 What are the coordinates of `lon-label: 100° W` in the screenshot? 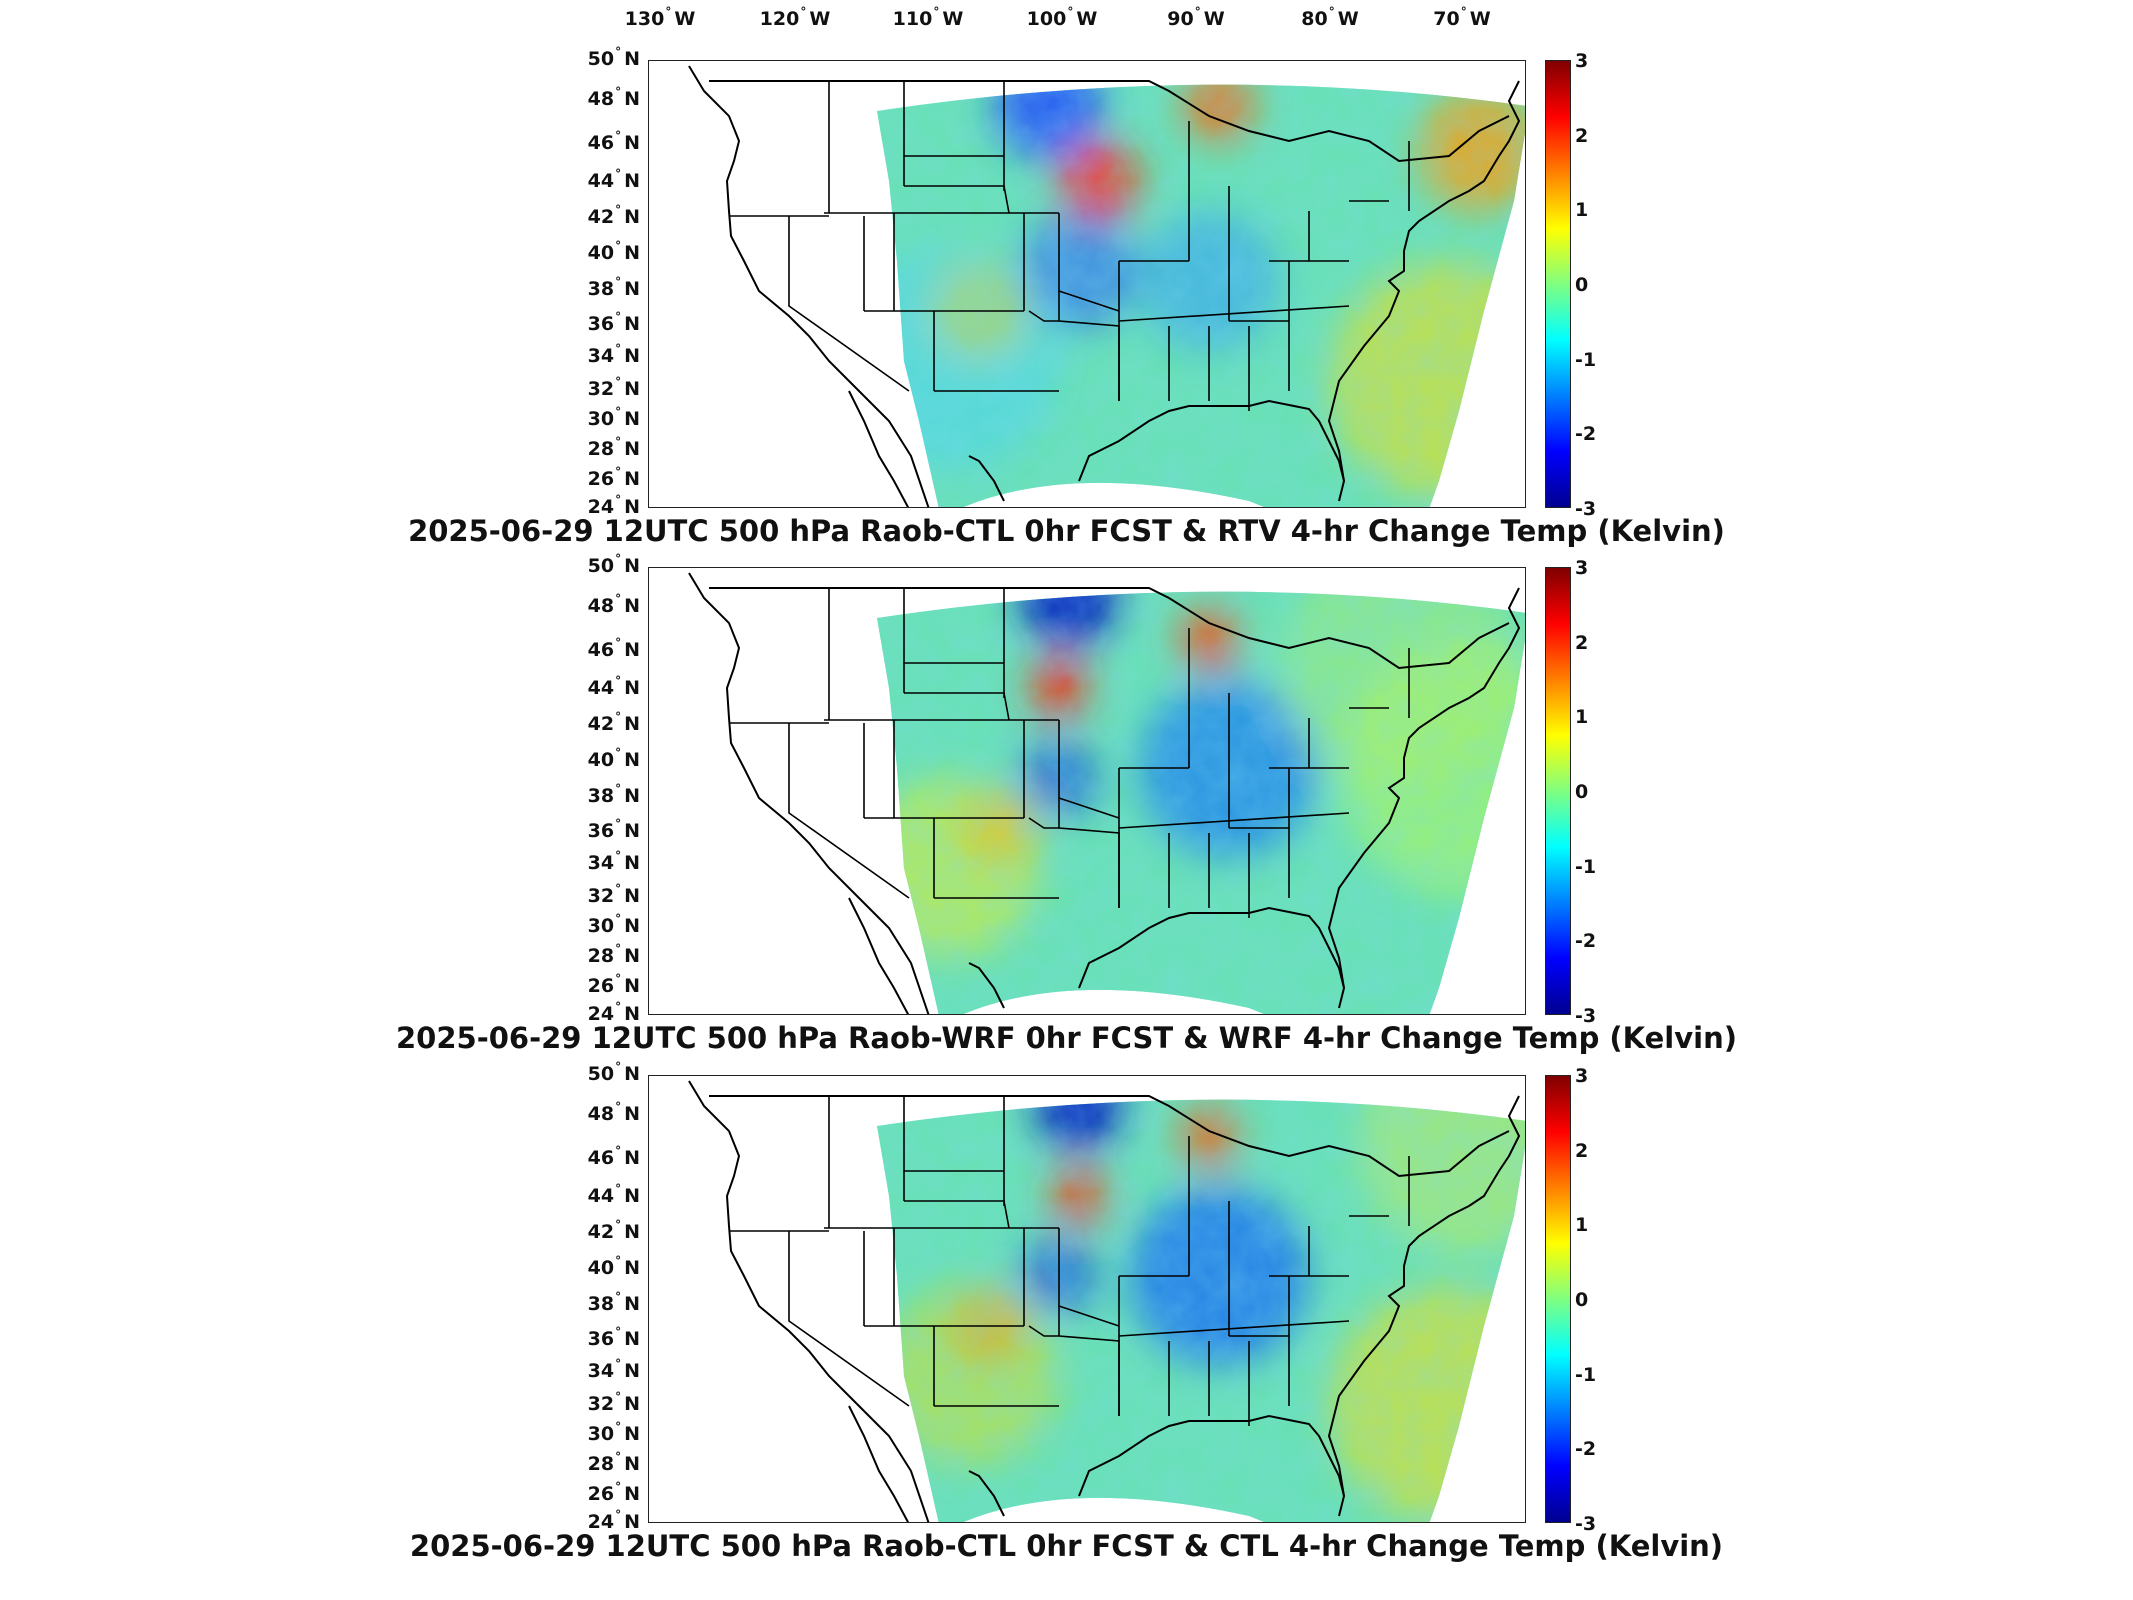 It's located at (1062, 17).